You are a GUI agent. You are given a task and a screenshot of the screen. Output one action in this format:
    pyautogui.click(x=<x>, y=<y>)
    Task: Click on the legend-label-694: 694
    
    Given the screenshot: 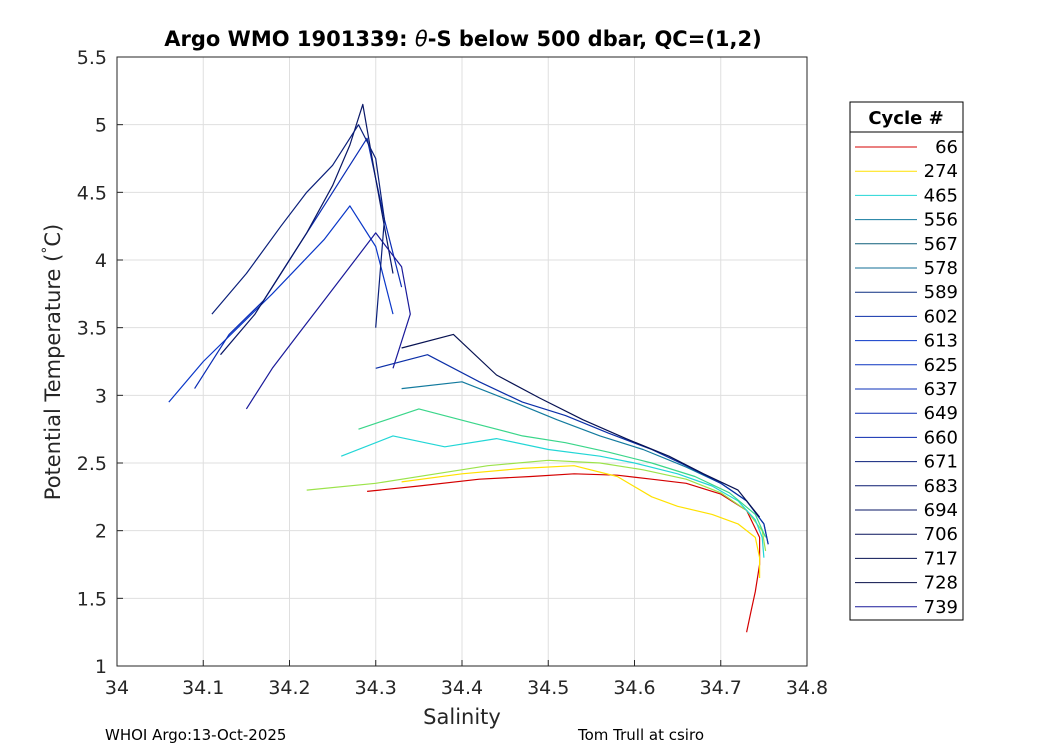 What is the action you would take?
    pyautogui.click(x=941, y=510)
    